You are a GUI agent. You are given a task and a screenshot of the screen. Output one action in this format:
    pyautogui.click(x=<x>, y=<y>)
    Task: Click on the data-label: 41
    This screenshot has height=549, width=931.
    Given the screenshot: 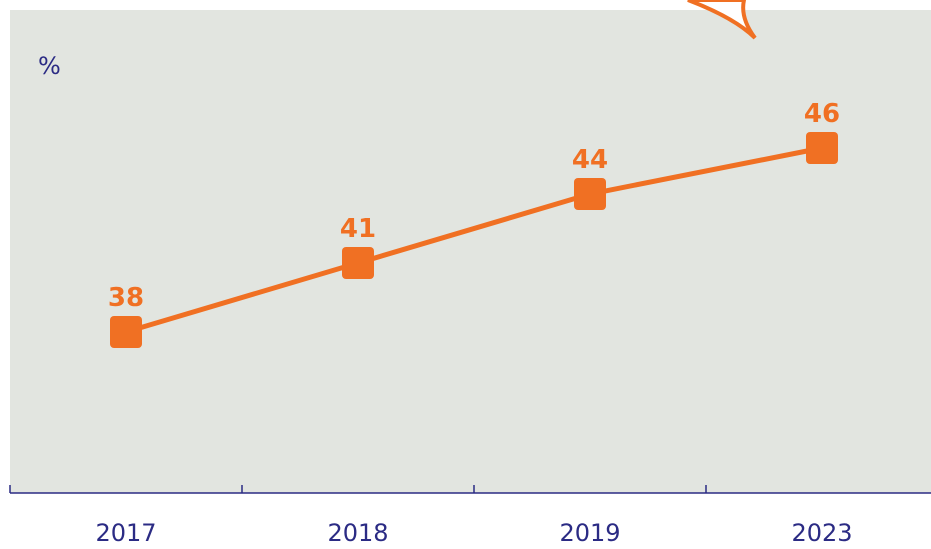 What is the action you would take?
    pyautogui.click(x=358, y=229)
    